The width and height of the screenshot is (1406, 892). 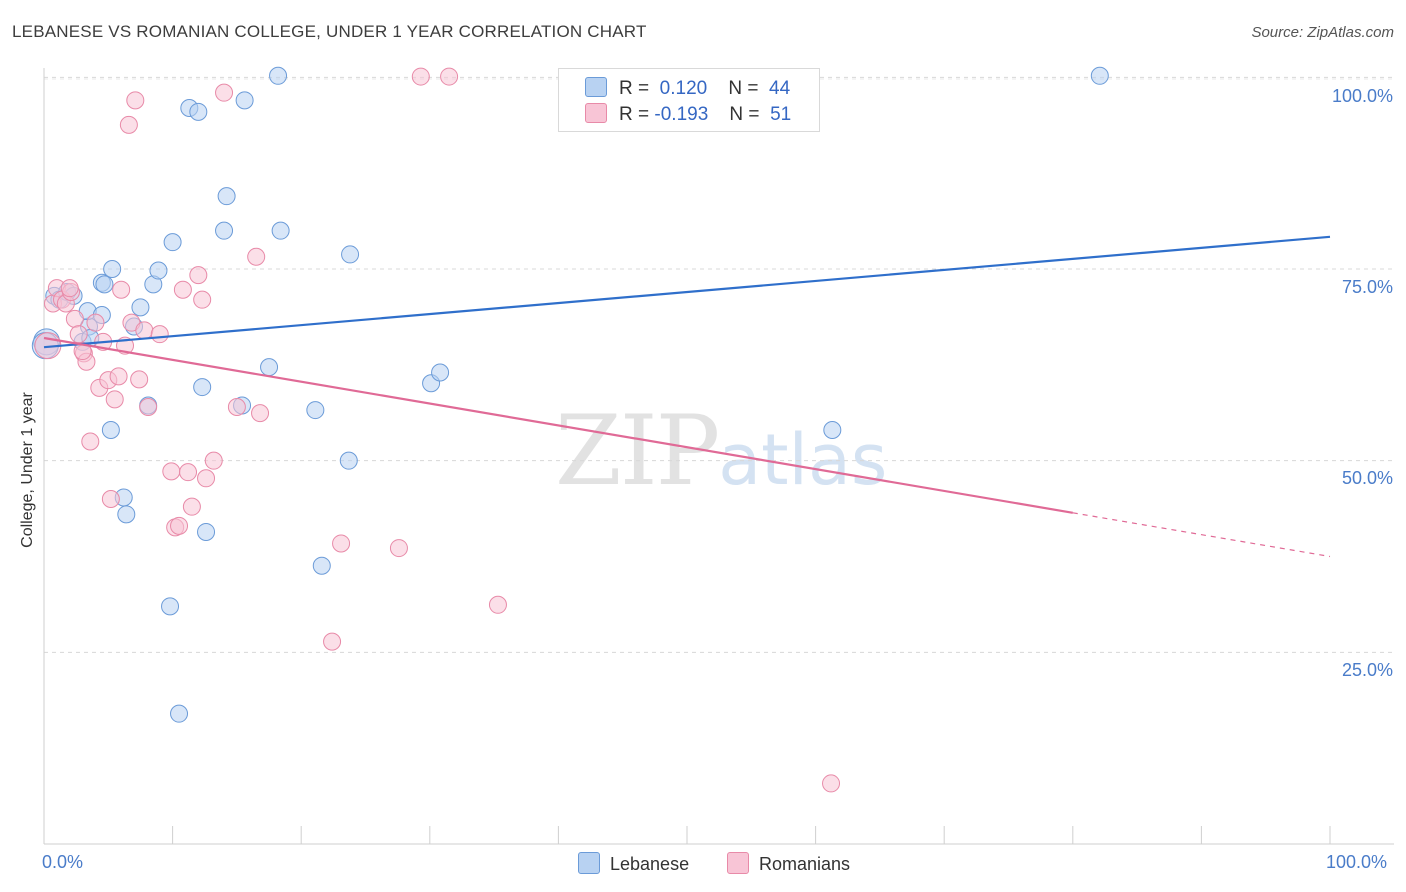 I want to click on romanians-swatch-icon, so click(x=596, y=113).